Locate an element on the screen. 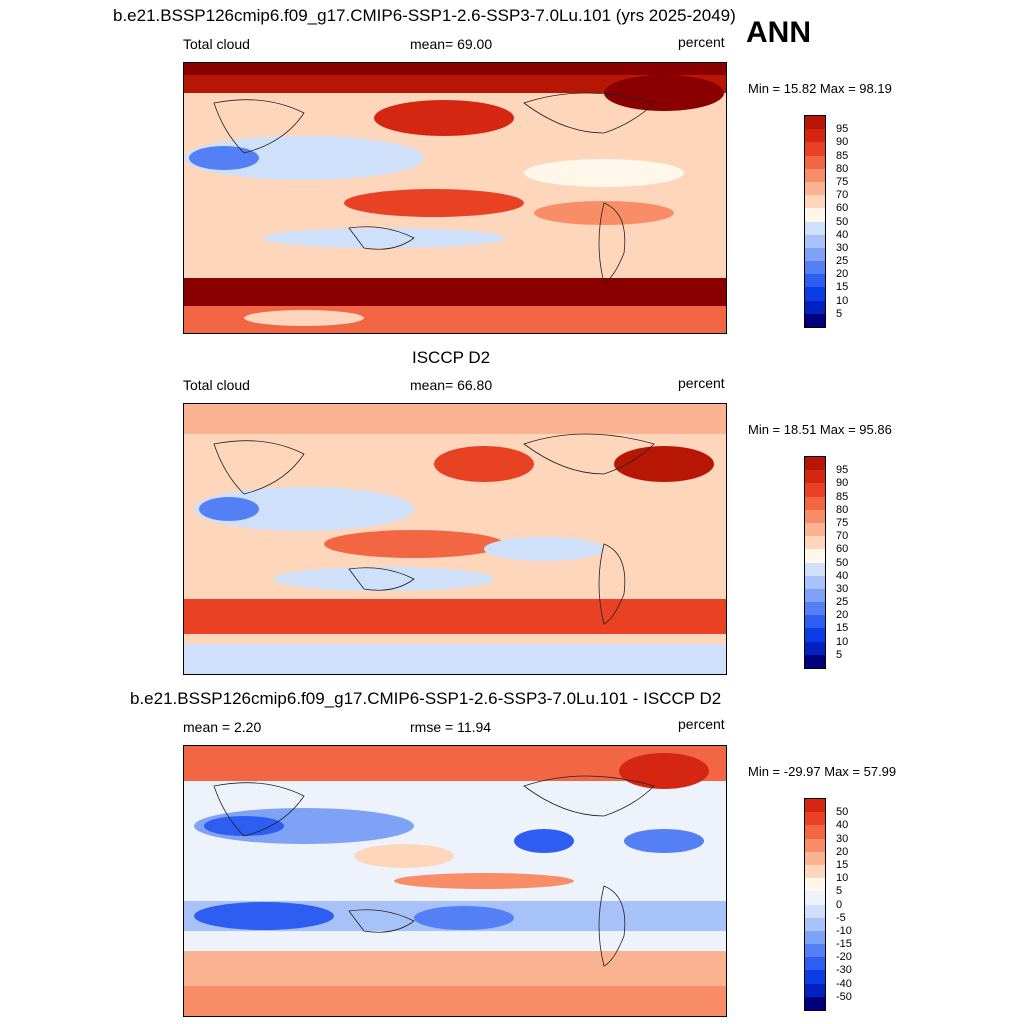 Image resolution: width=1024 pixels, height=1024 pixels. panel1-mean-label: mean= 69.00 is located at coordinates (451, 44).